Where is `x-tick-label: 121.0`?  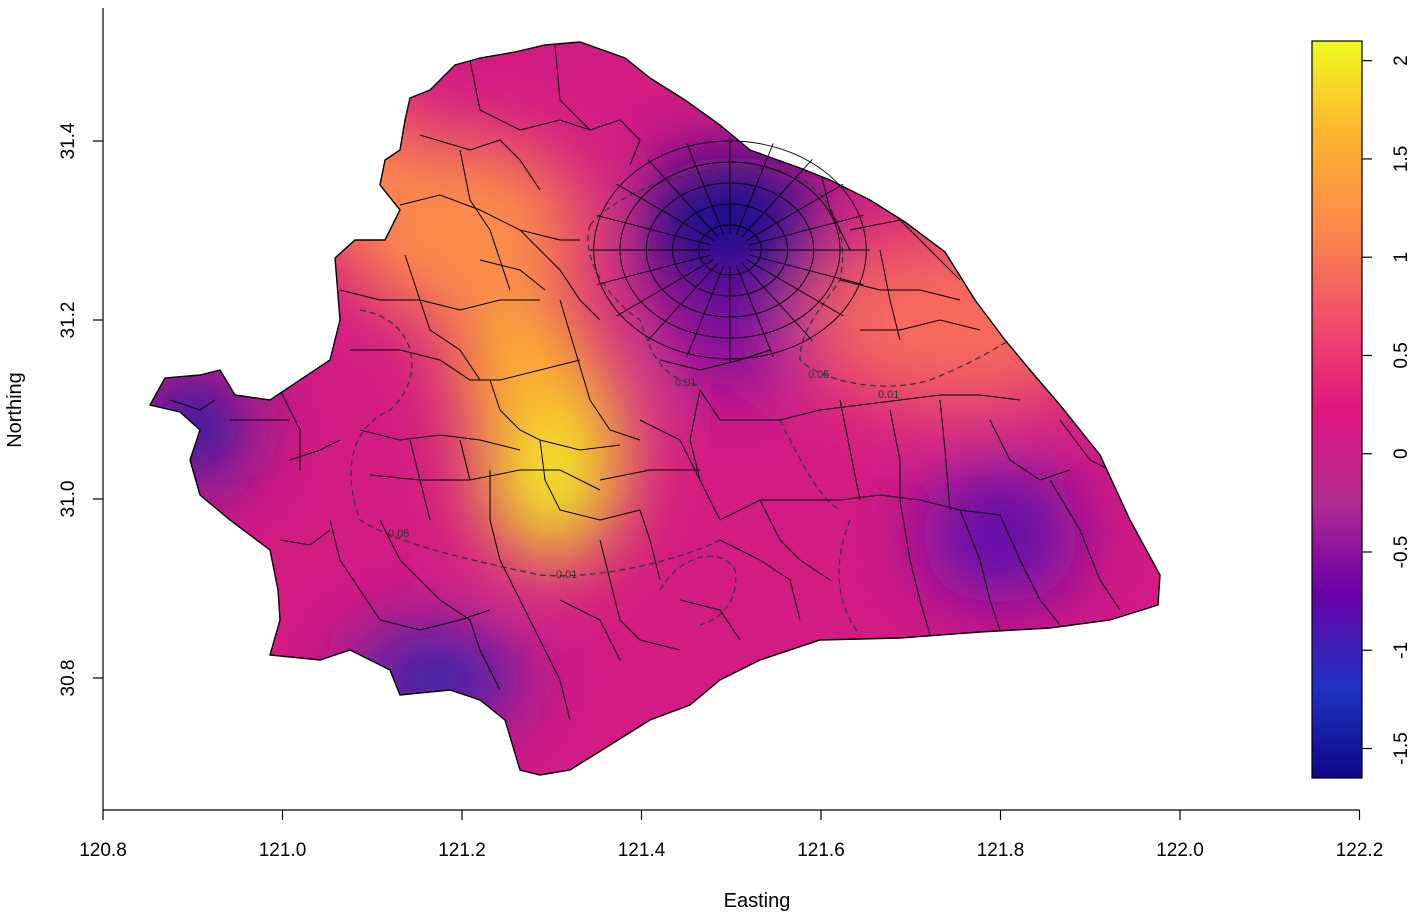 x-tick-label: 121.0 is located at coordinates (283, 850).